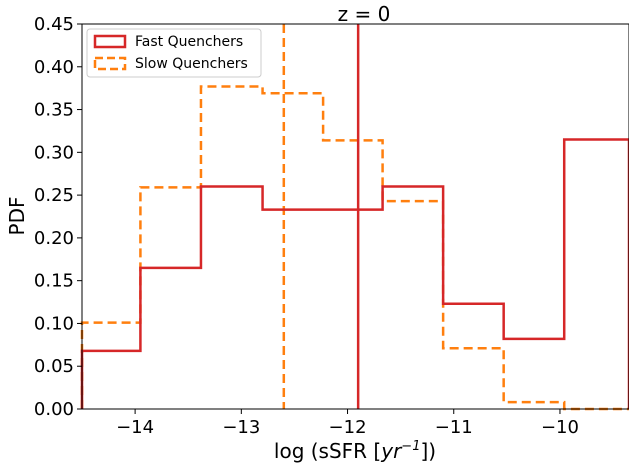  I want to click on y-tick-label: 0.10, so click(54, 323).